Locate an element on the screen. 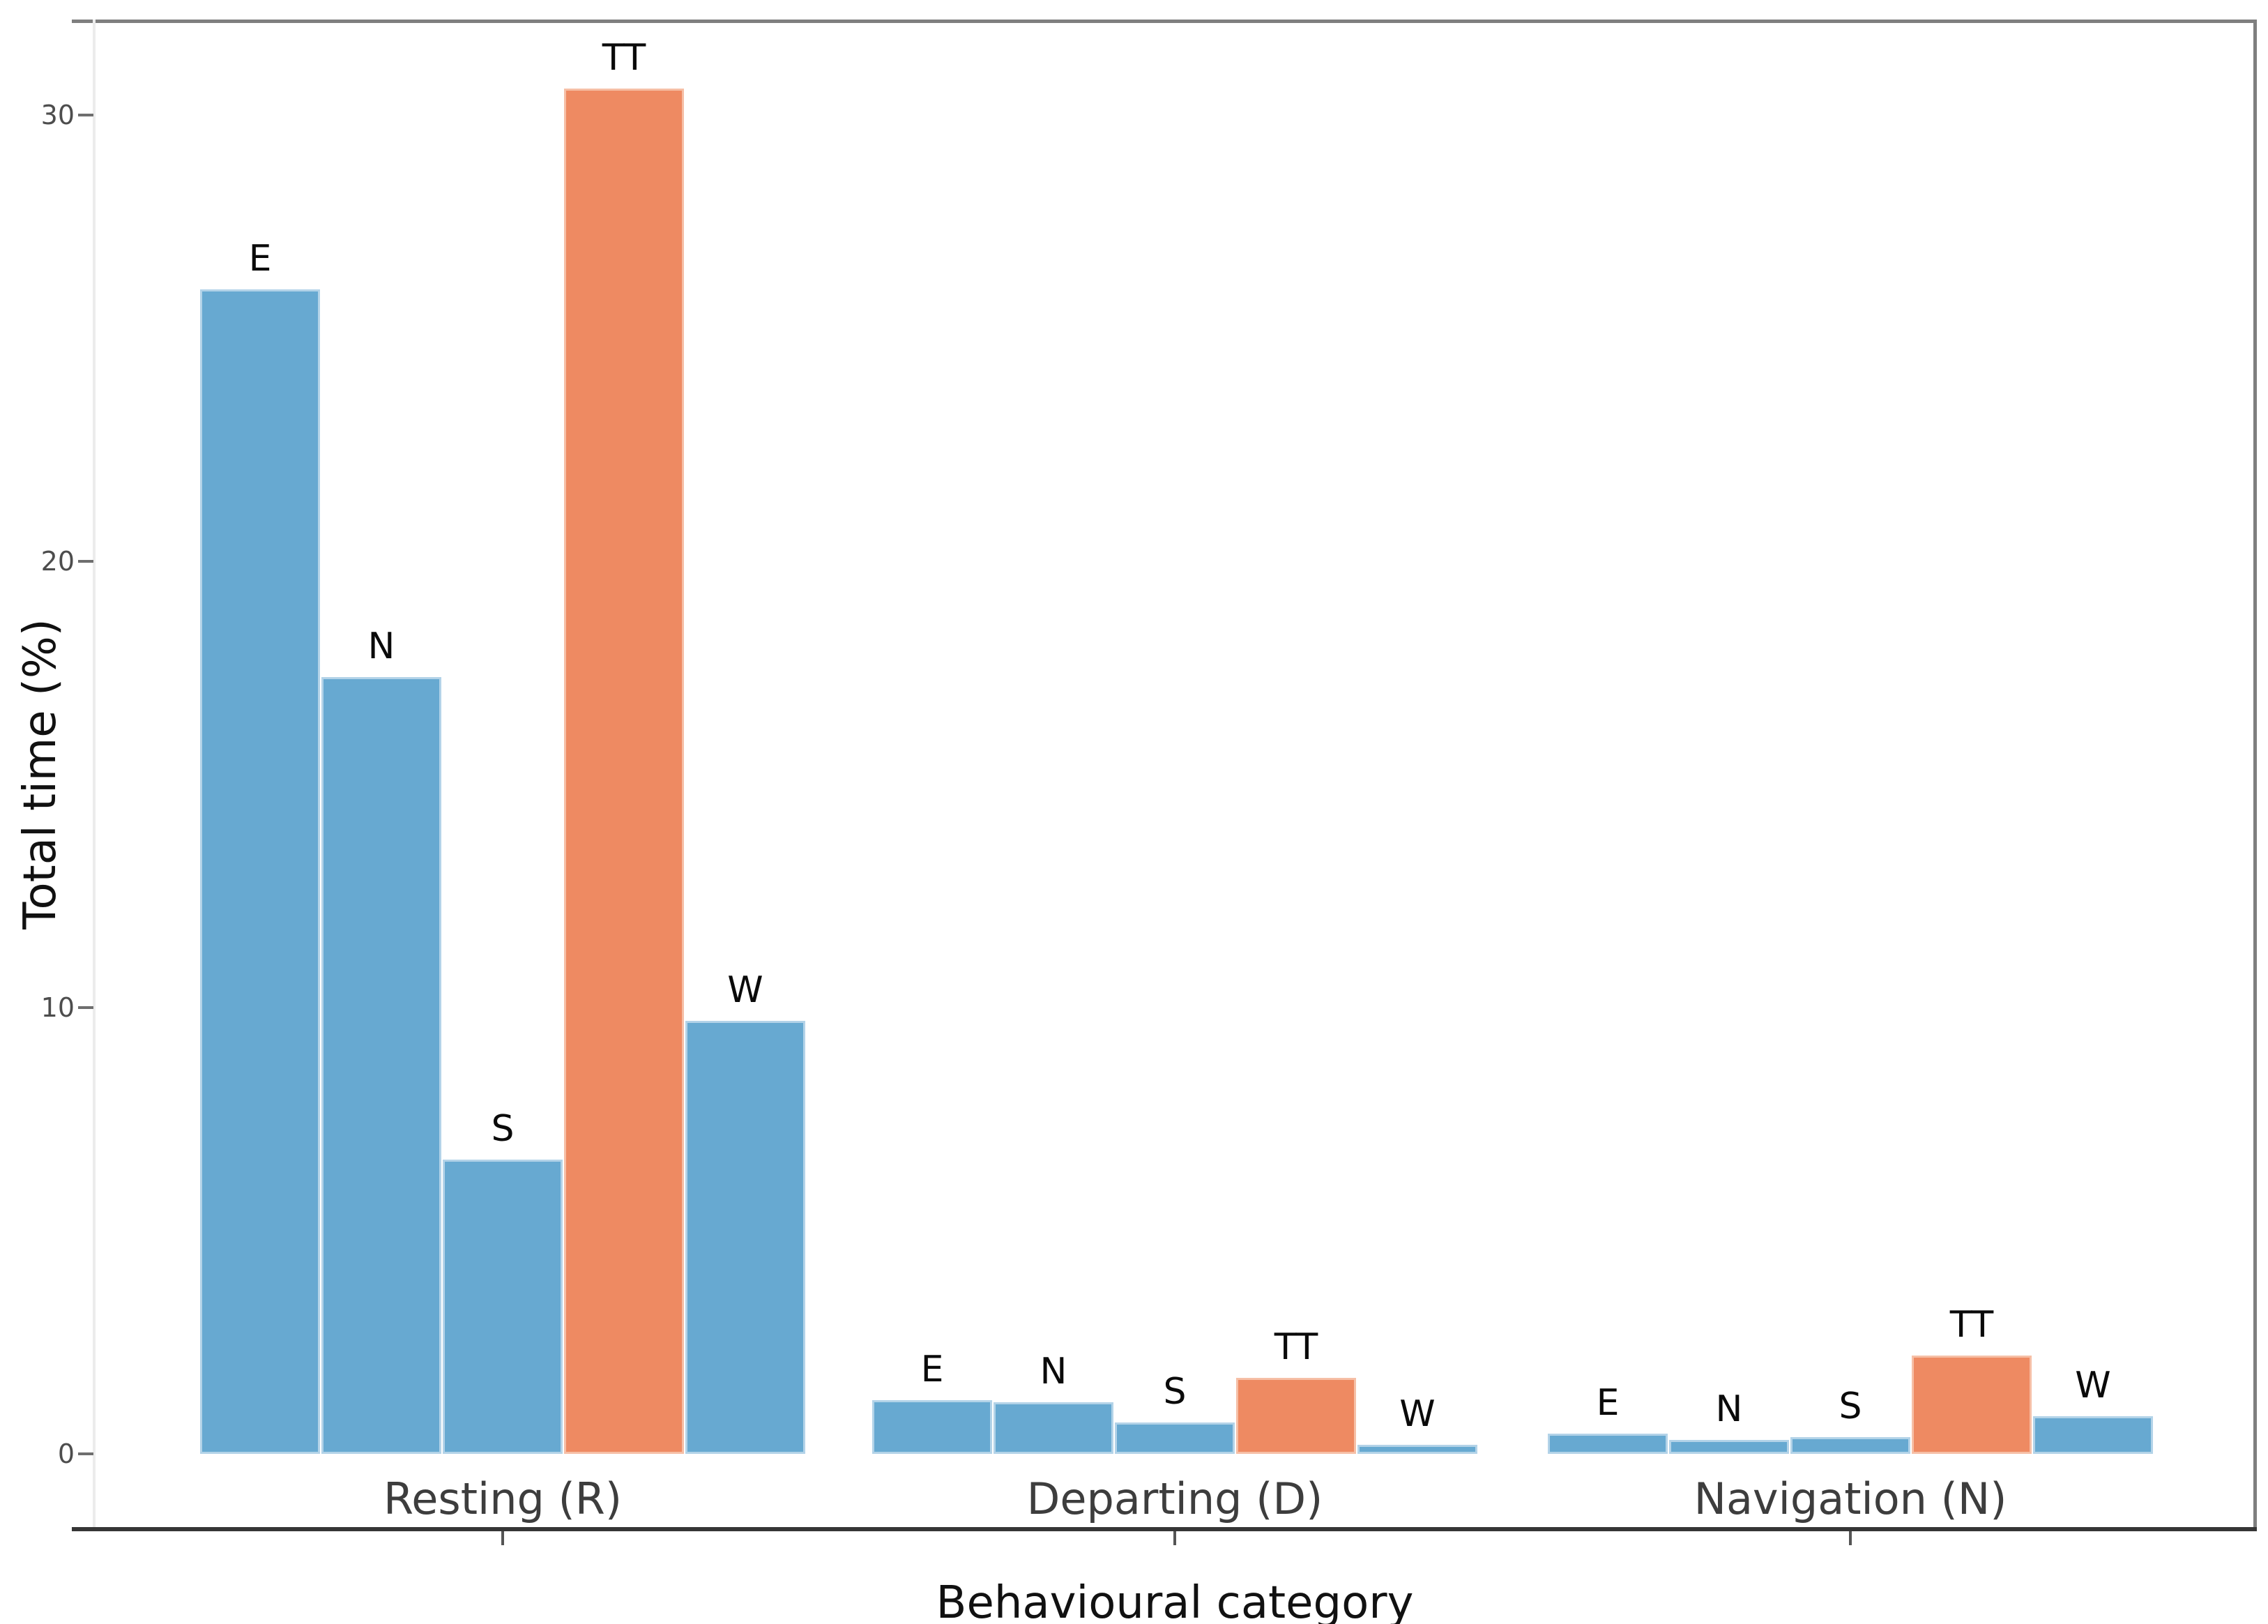 Image resolution: width=2268 pixels, height=1624 pixels. panel-border-right is located at coordinates (2255, 775).